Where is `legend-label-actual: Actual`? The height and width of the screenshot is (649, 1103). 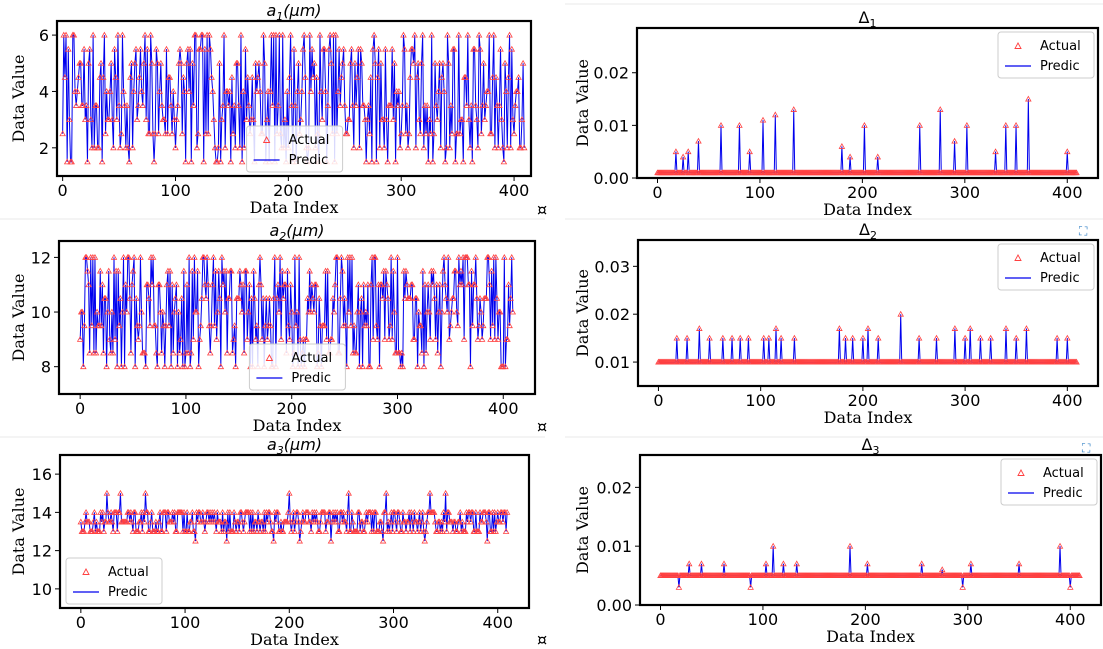
legend-label-actual: Actual is located at coordinates (128, 572).